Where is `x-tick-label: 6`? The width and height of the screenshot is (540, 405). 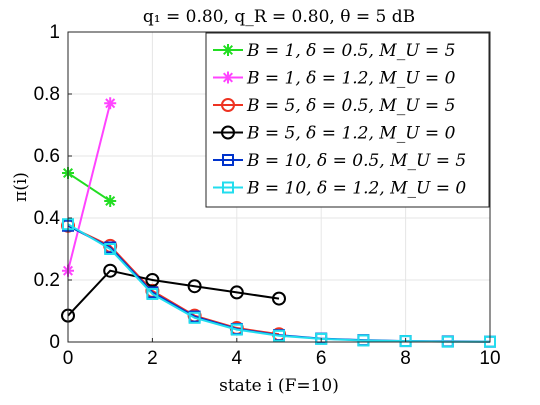 x-tick-label: 6 is located at coordinates (321, 358).